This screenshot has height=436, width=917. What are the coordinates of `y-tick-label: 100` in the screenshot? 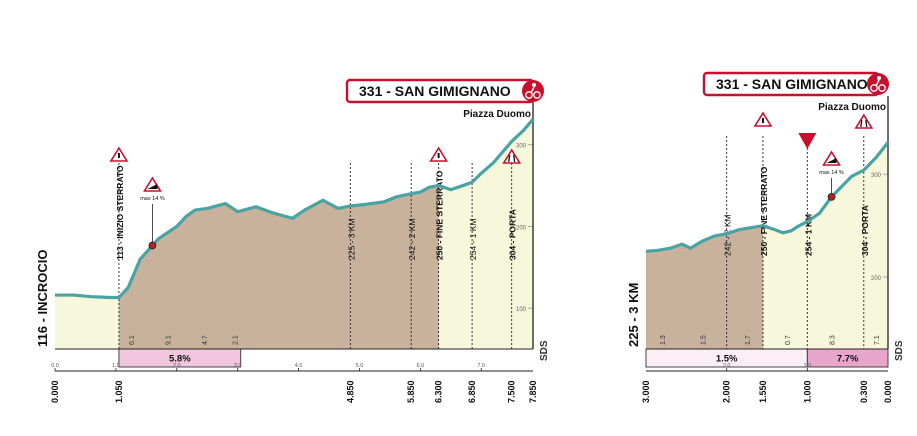 It's located at (521, 310).